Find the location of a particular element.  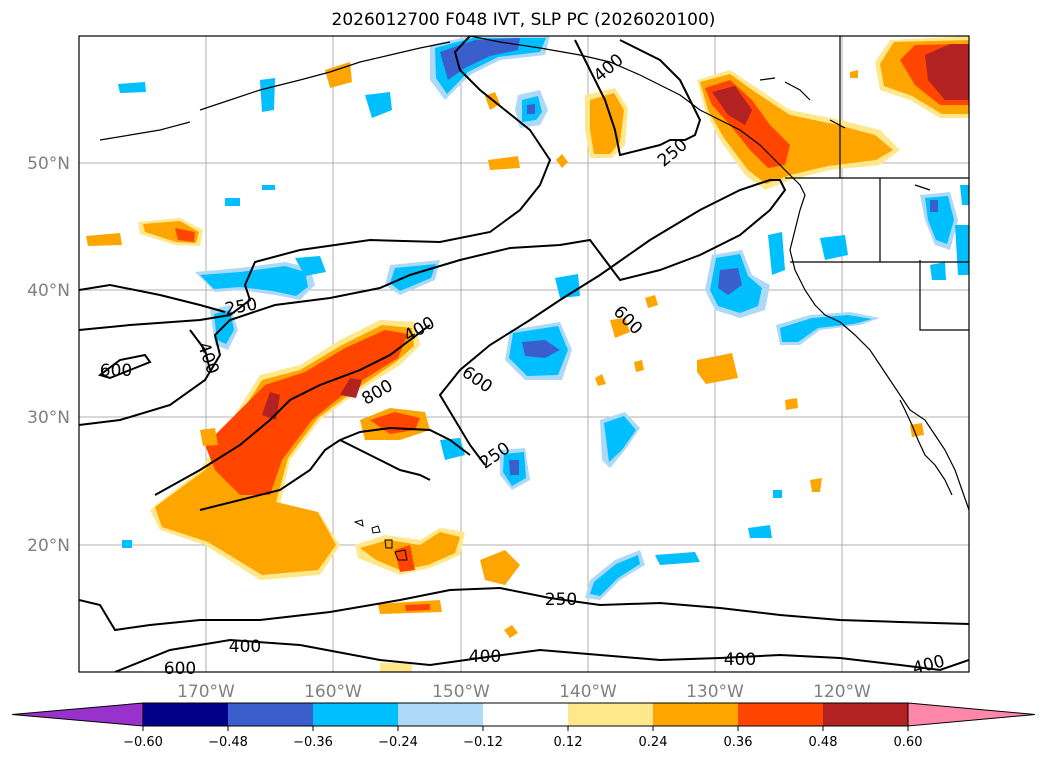

colorbar-tick-label: 0.36 is located at coordinates (738, 742).